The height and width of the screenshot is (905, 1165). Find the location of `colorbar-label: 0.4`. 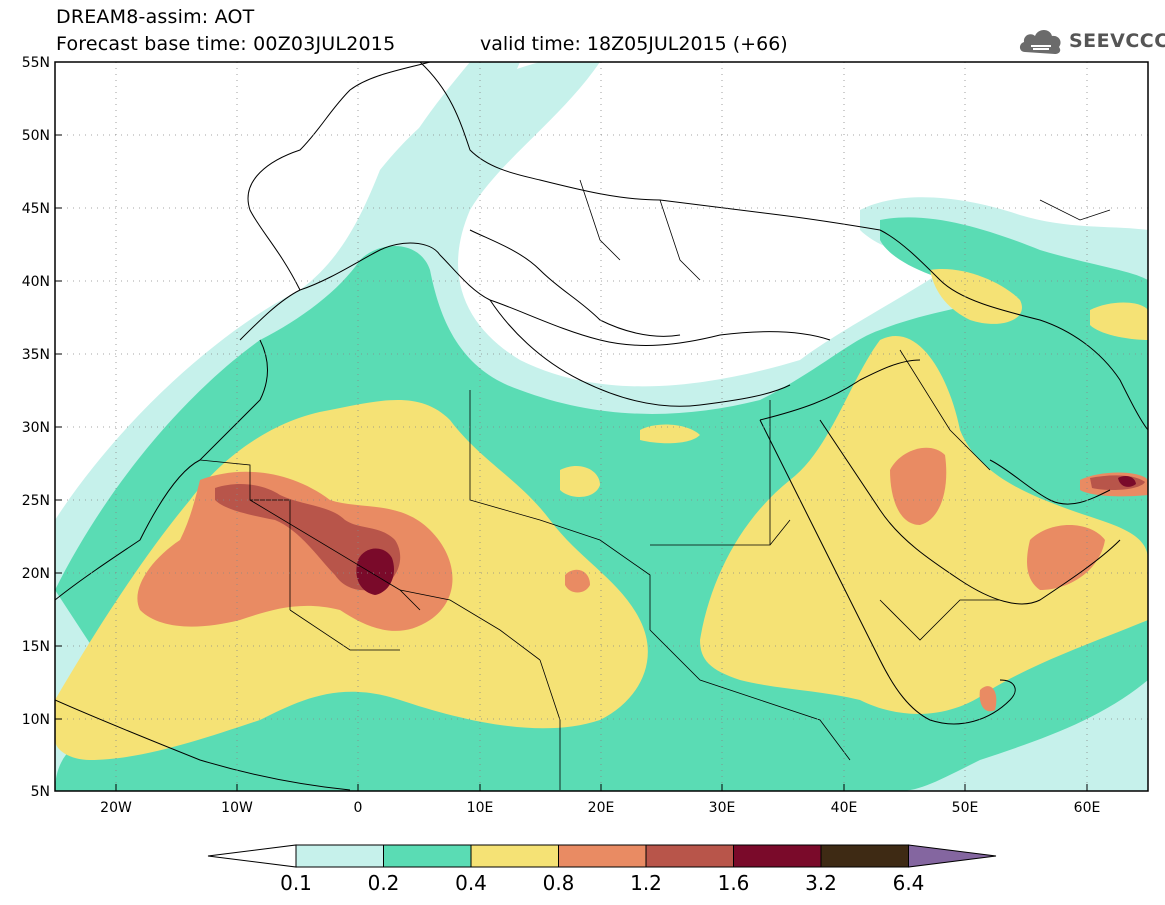

colorbar-label: 0.4 is located at coordinates (471, 883).